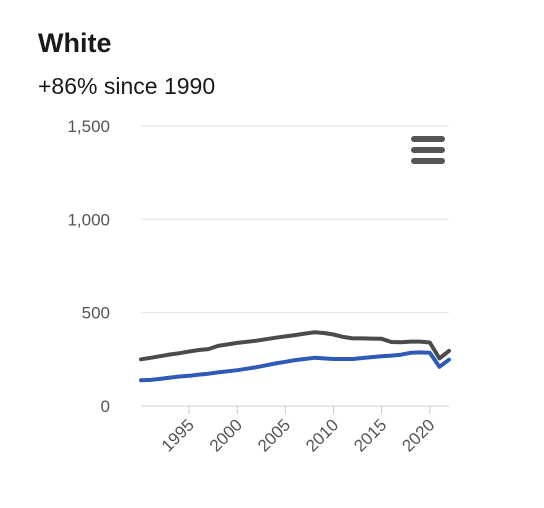  Describe the element at coordinates (127, 86) in the screenshot. I see `chart-subtitle: +86% since 1990` at that location.